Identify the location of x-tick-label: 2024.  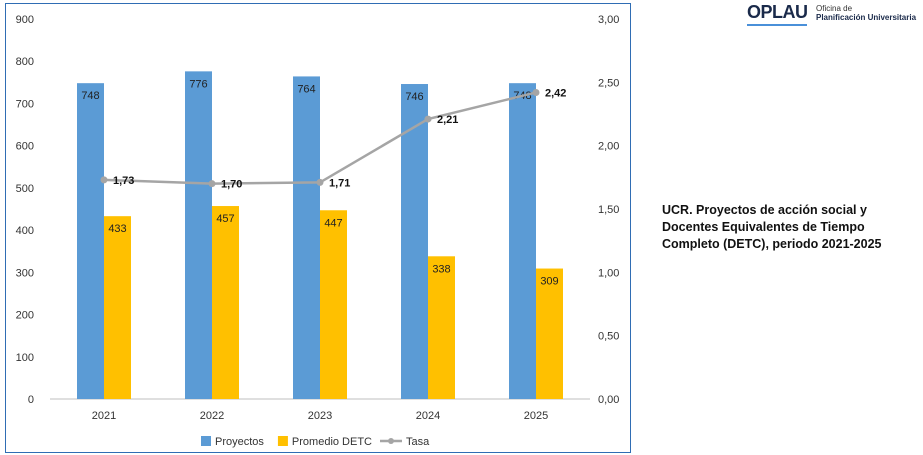
(428, 416).